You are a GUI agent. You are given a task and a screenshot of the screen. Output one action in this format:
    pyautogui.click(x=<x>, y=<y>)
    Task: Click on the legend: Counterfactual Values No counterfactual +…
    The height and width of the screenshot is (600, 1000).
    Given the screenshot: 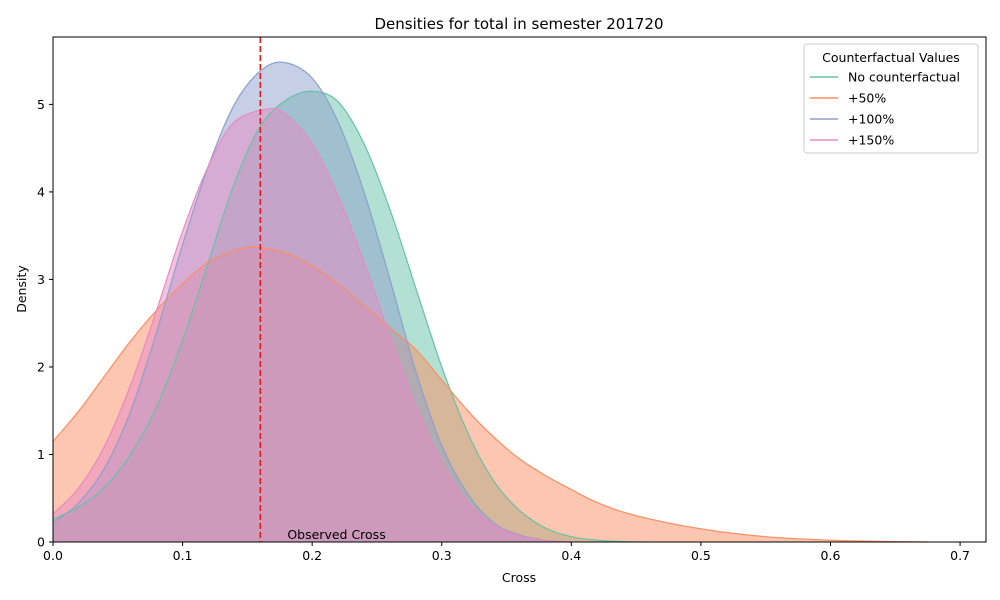 What is the action you would take?
    pyautogui.click(x=891, y=98)
    